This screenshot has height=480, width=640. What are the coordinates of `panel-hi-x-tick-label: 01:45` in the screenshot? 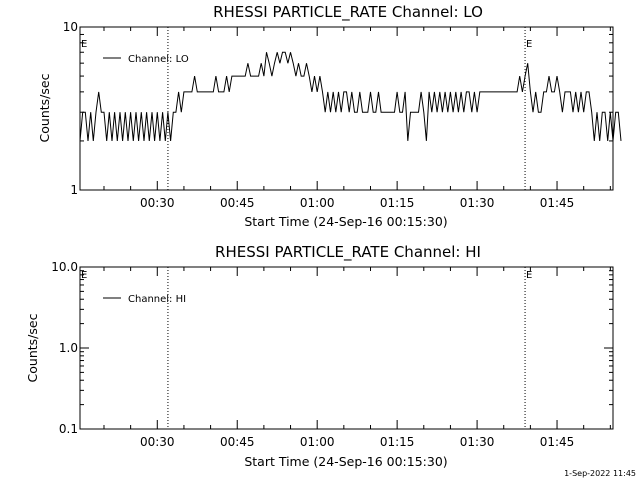 It's located at (557, 442).